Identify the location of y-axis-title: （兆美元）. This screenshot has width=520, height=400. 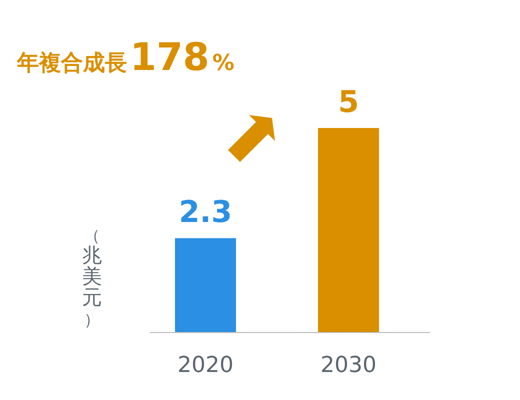
(92, 277).